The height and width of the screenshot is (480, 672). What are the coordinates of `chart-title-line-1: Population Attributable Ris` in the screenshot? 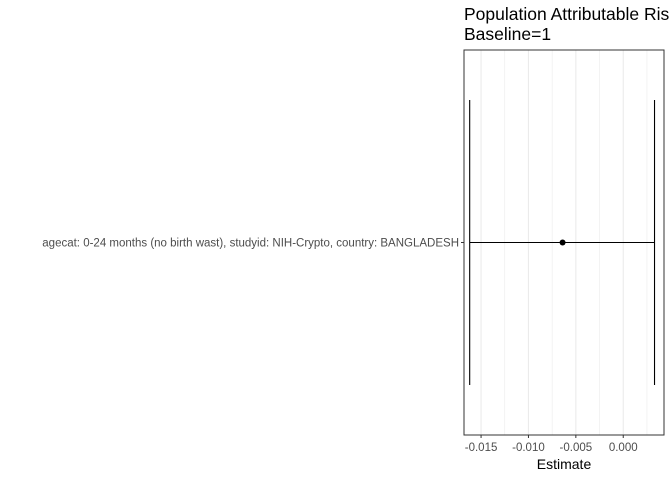 It's located at (567, 14).